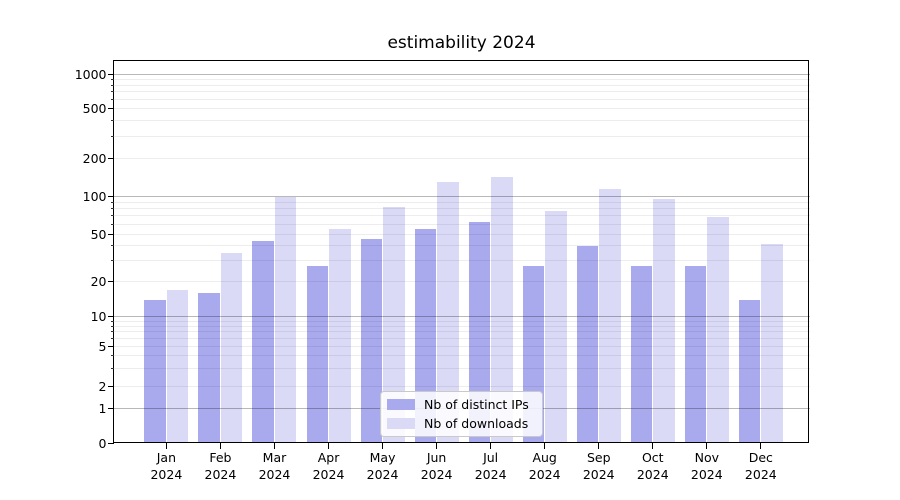 The image size is (900, 500). What do you see at coordinates (598, 457) in the screenshot?
I see `x-tick-month: Sep` at bounding box center [598, 457].